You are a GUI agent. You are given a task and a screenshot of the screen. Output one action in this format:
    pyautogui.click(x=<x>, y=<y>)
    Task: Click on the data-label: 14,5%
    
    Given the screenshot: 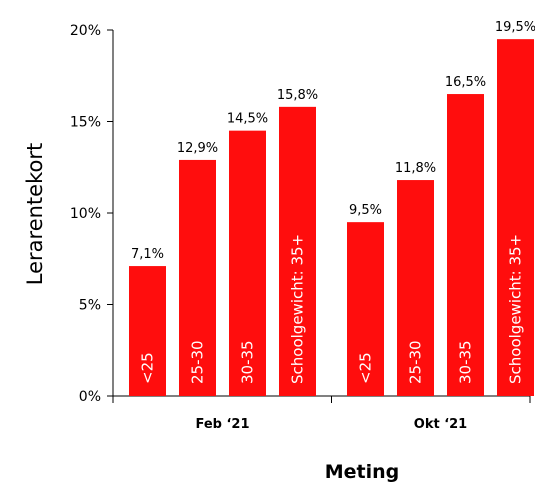 What is the action you would take?
    pyautogui.click(x=247, y=119)
    